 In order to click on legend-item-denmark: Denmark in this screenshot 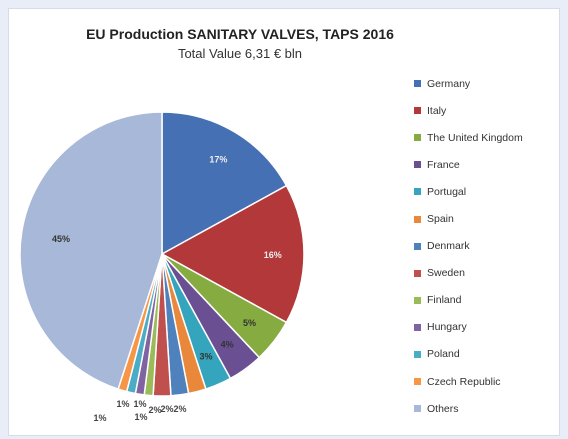, I will do `click(468, 246)`.